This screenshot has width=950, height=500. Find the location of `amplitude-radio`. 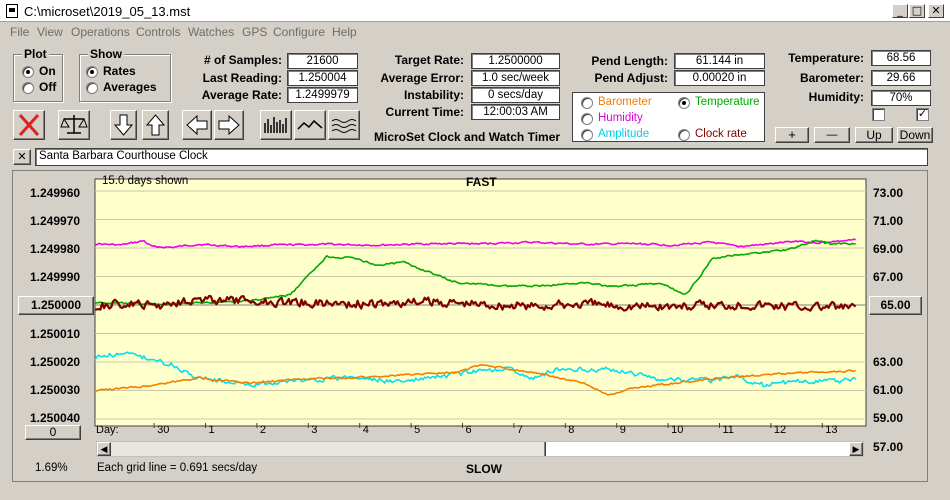

amplitude-radio is located at coordinates (587, 135).